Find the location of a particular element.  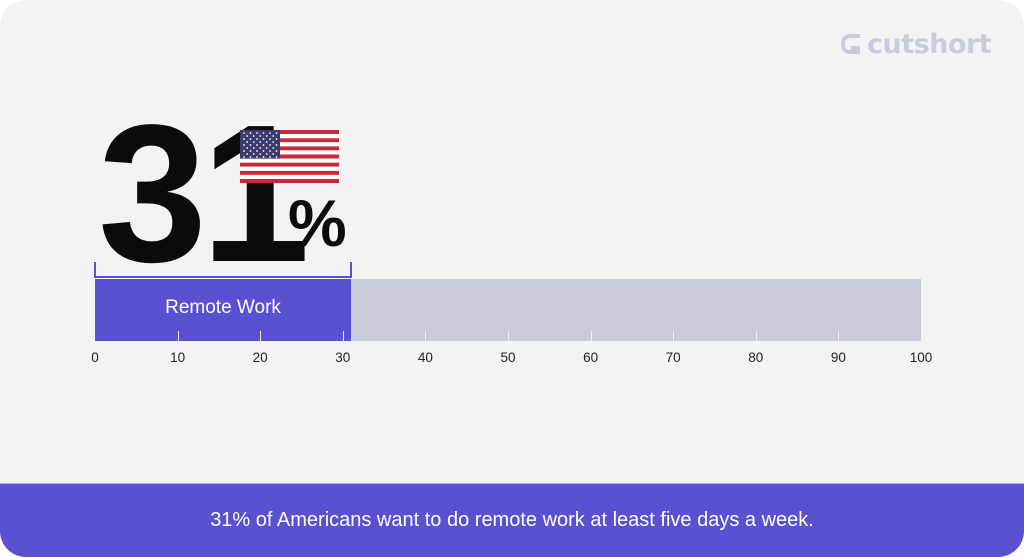

brand-logo: cutshort is located at coordinates (916, 44).